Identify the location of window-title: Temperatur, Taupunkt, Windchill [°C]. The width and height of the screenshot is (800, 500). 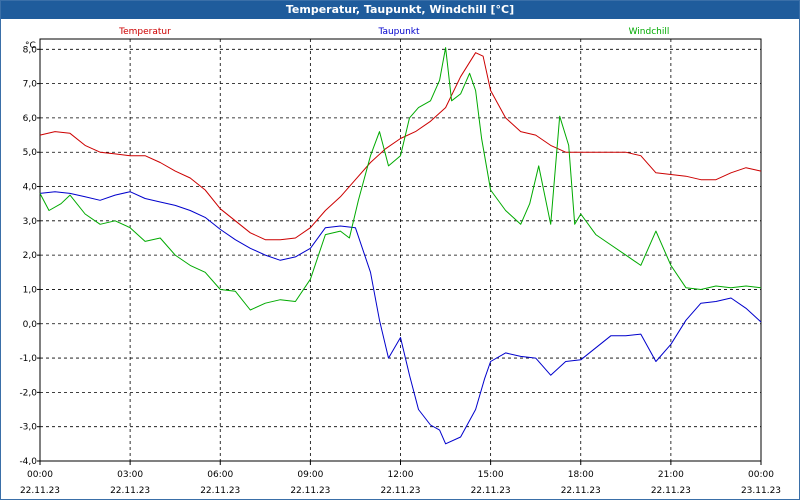
(400, 10).